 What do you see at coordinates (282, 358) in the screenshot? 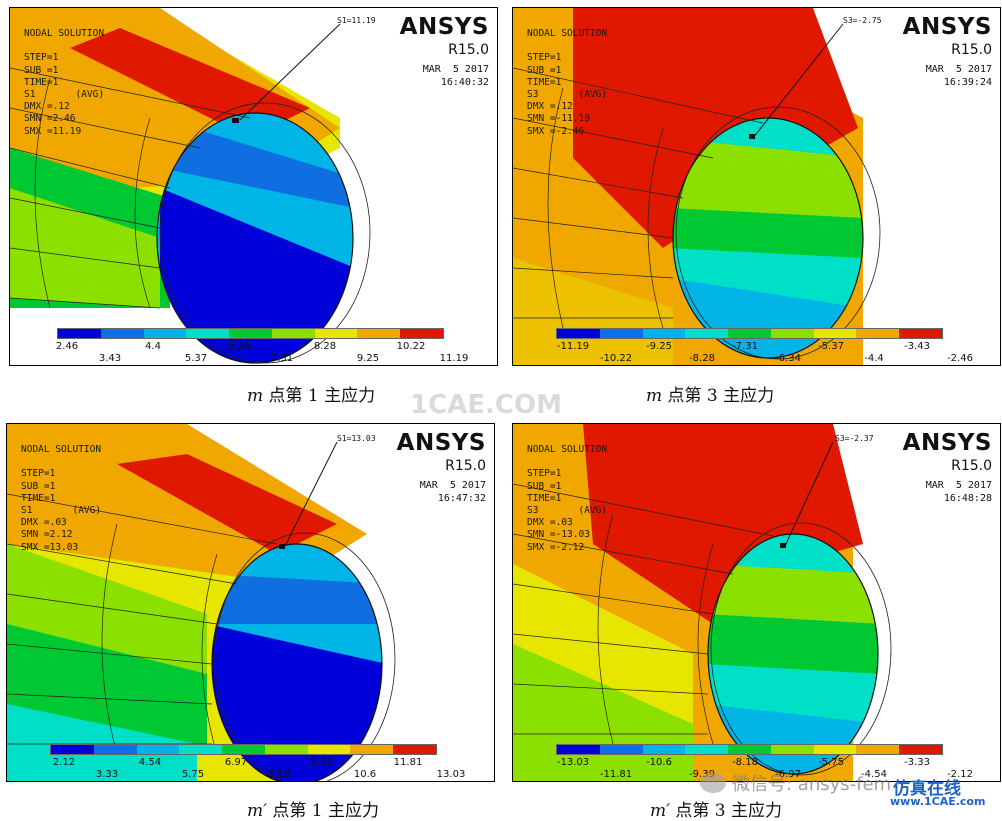
I see `legend-tick-bottom: 7.31` at bounding box center [282, 358].